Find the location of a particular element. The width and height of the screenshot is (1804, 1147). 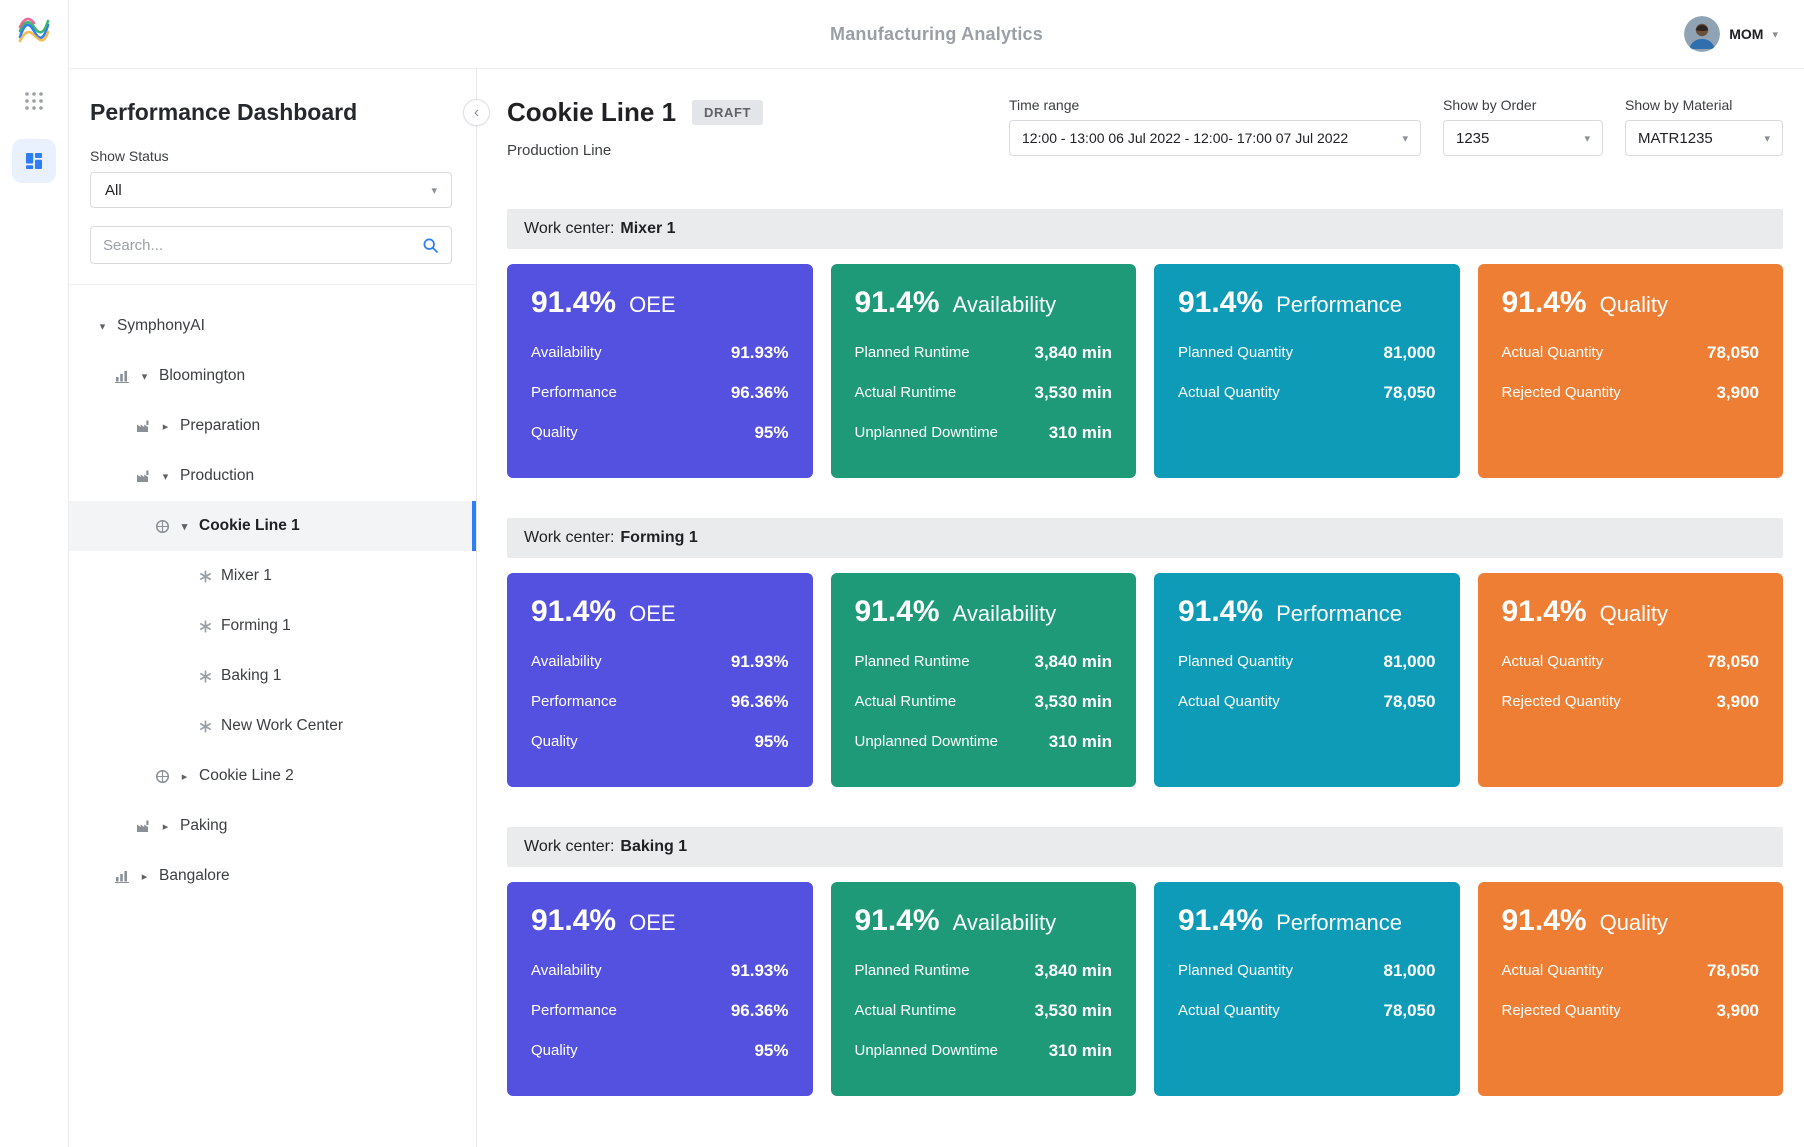

metric-label: Actual Runtime is located at coordinates (905, 1010).